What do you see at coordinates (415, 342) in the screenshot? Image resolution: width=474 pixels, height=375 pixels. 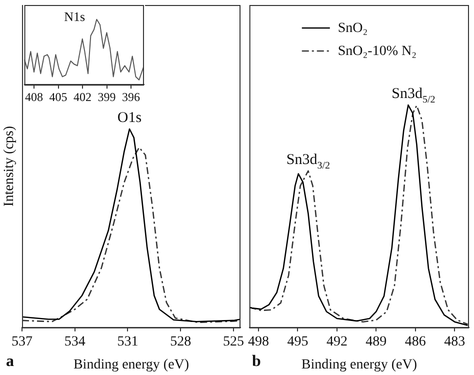 I see `x-tick-label: 486` at bounding box center [415, 342].